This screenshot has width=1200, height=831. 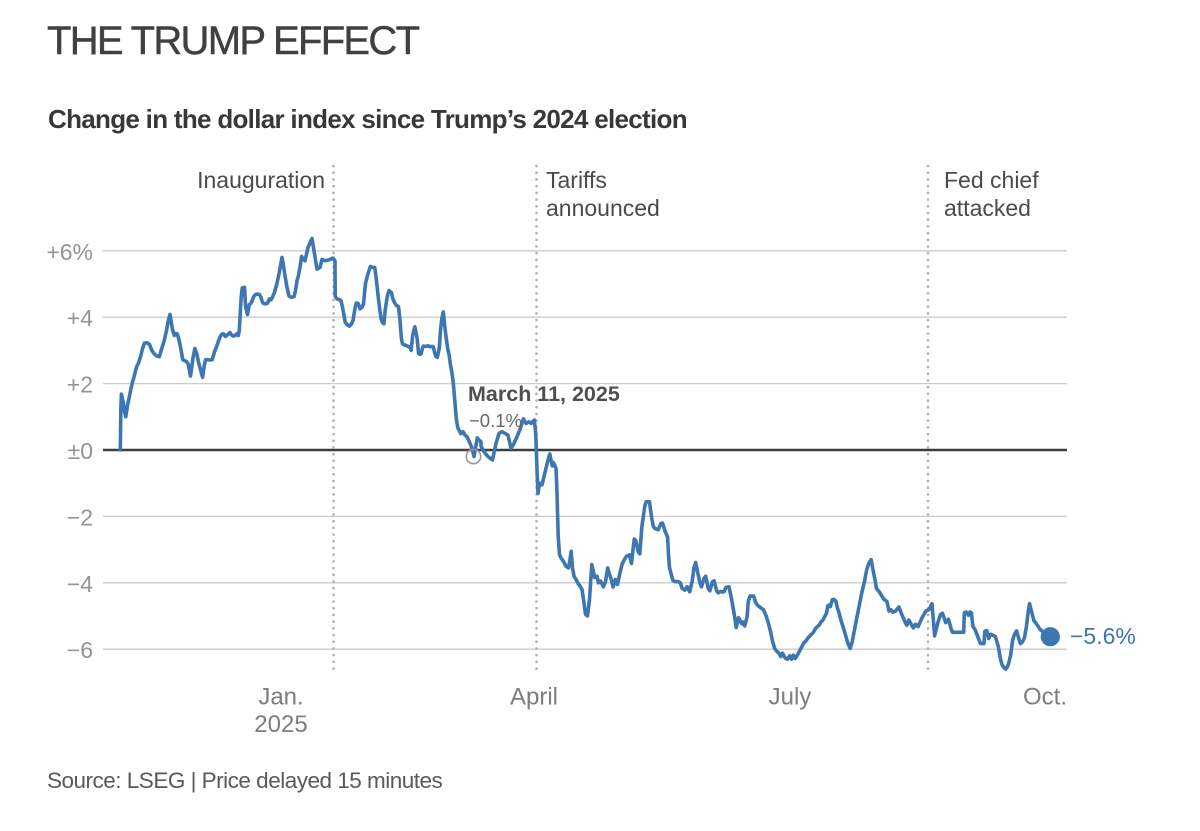 I want to click on svg-text: Inauguration, so click(x=261, y=180).